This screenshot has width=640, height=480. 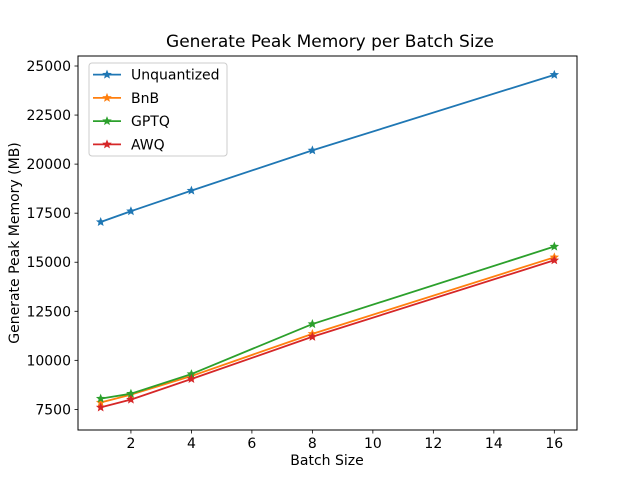 I want to click on legend-label: Unquantized, so click(x=175, y=76).